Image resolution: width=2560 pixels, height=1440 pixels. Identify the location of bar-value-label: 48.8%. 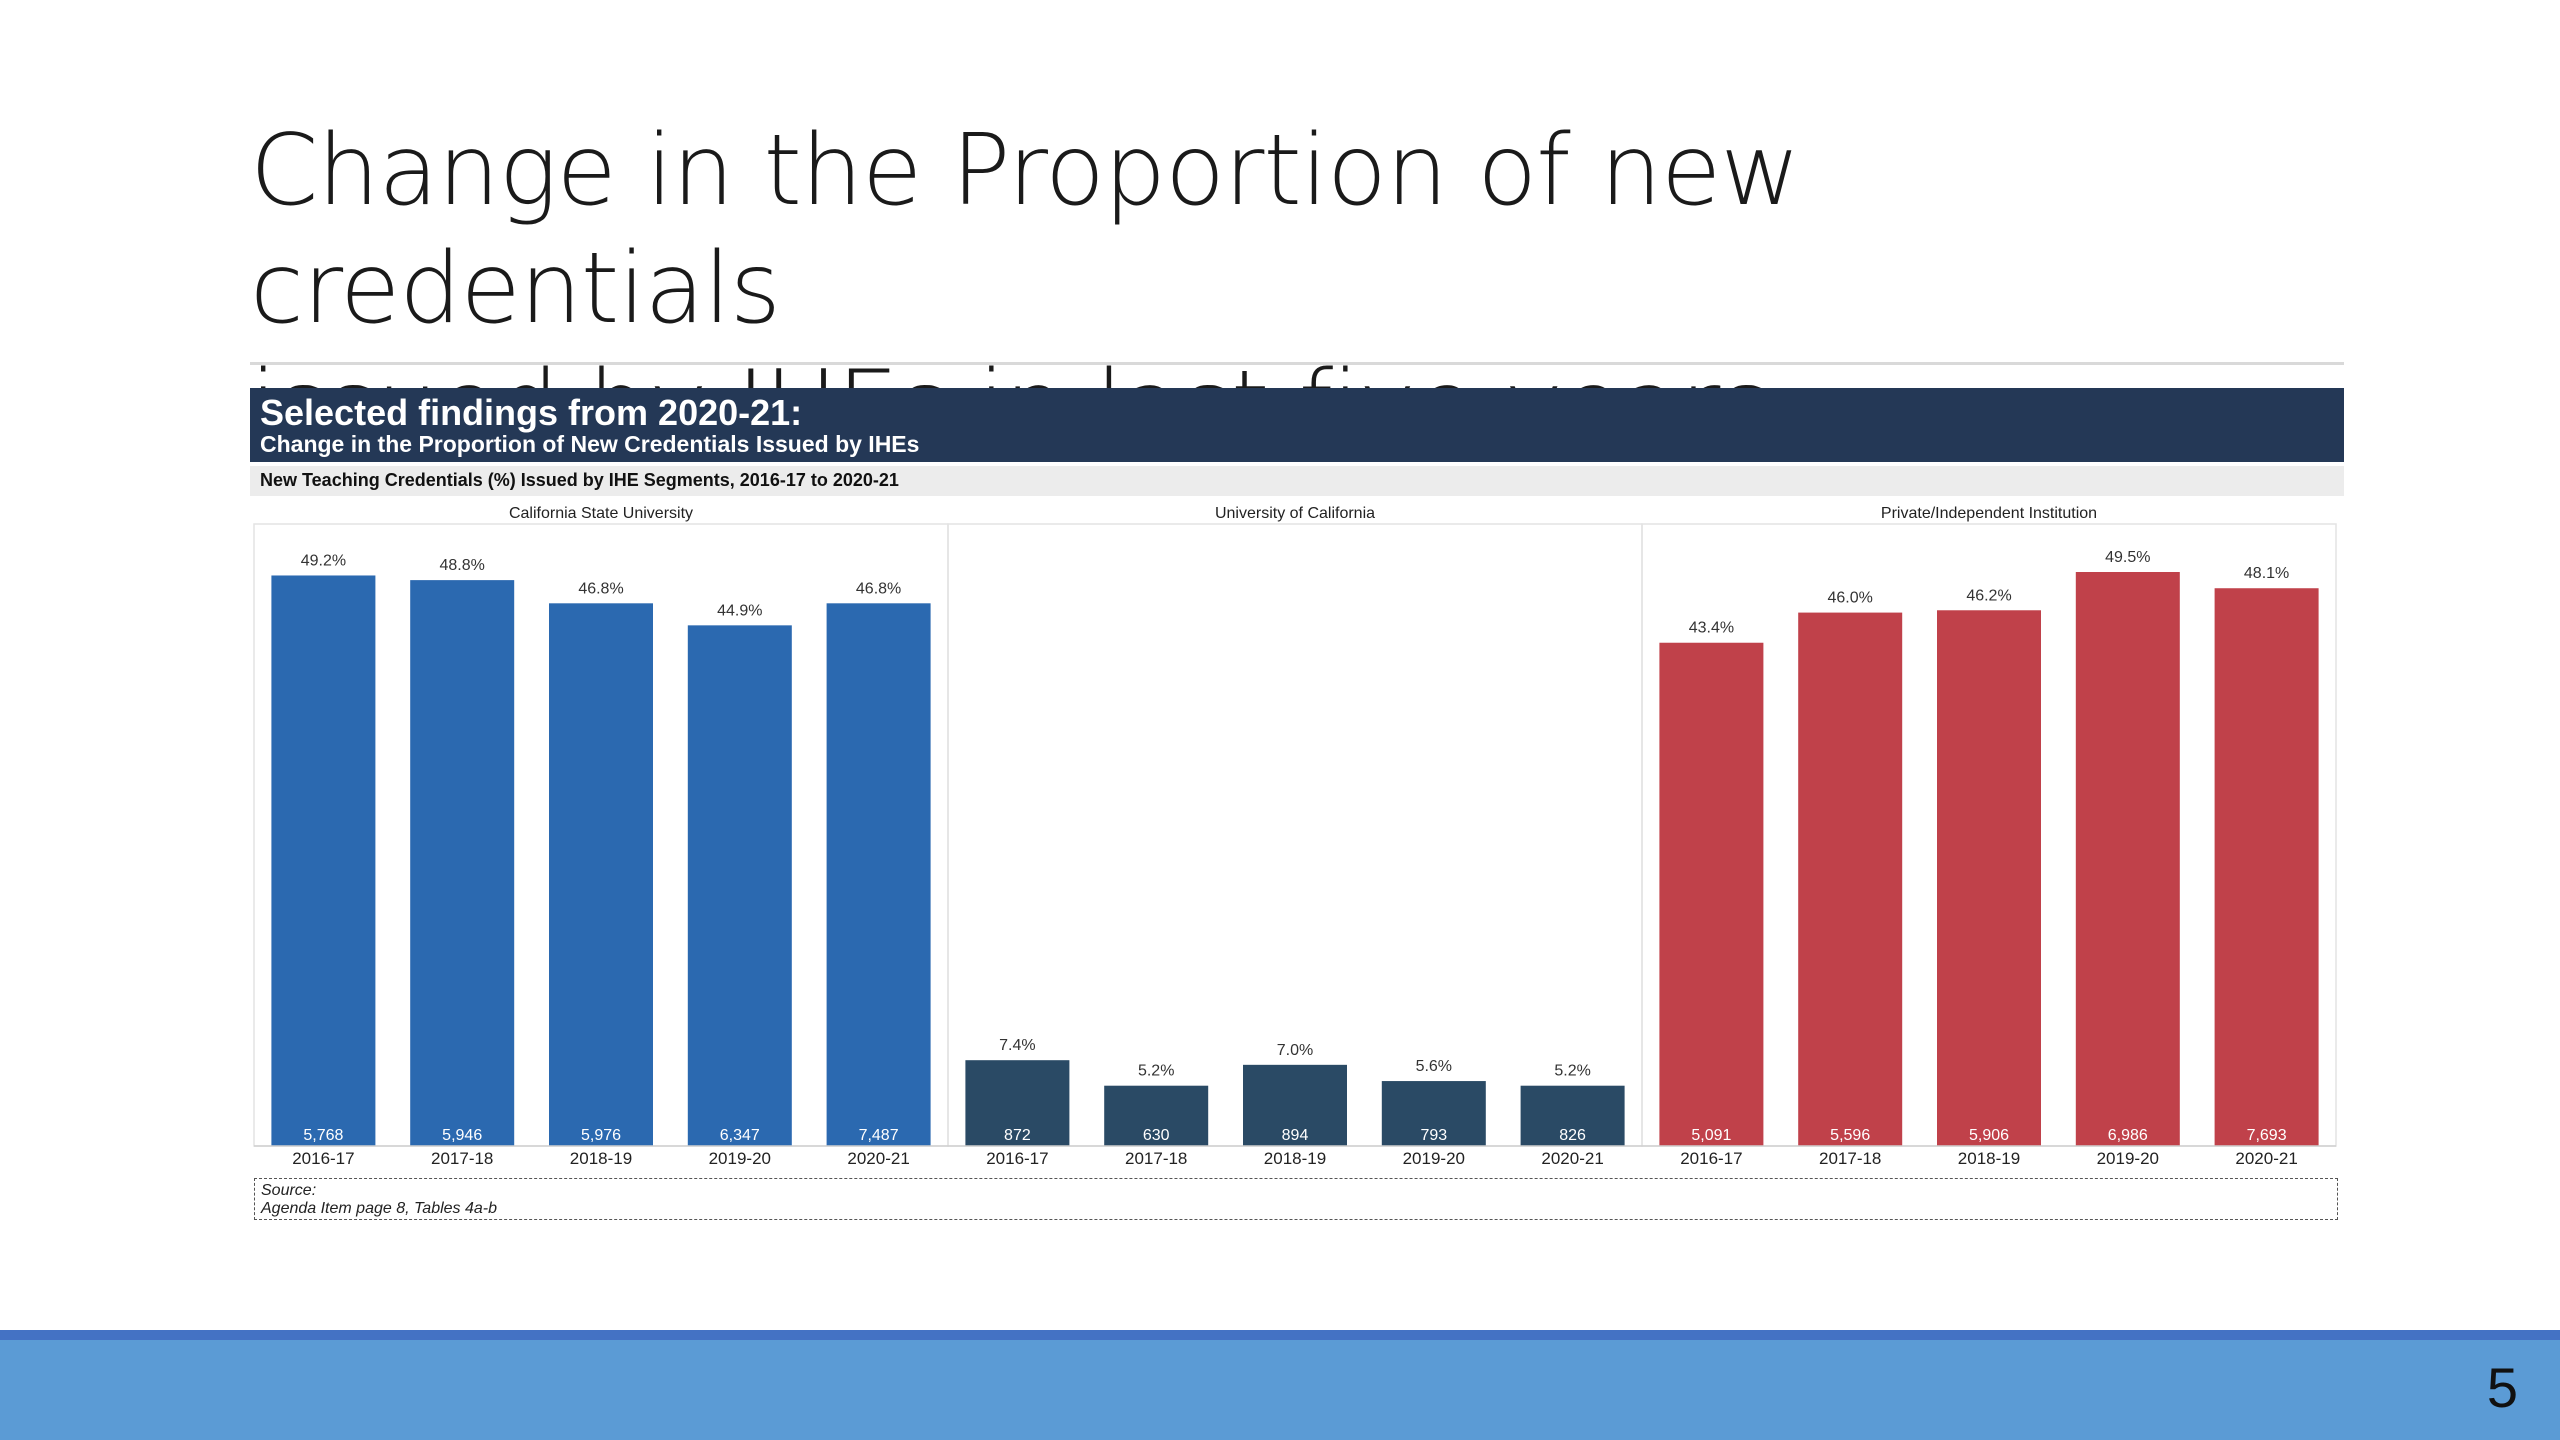
(462, 565).